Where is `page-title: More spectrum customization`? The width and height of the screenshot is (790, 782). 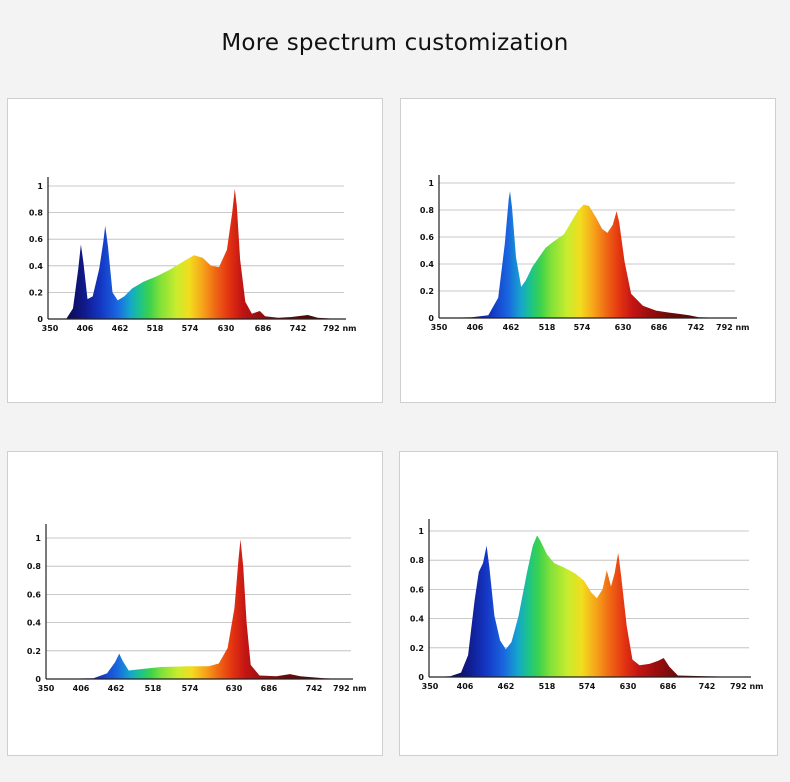 page-title: More spectrum customization is located at coordinates (395, 43).